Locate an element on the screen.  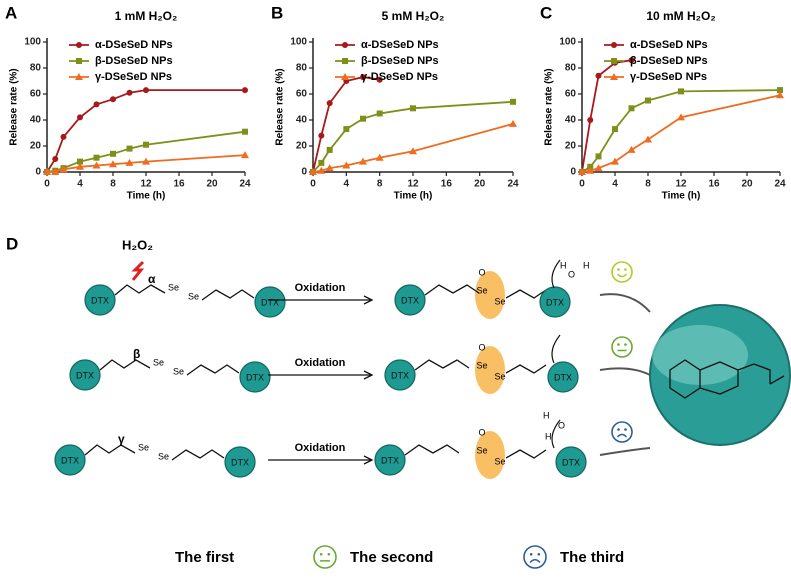
y-tick-label: 100 is located at coordinates (298, 42).